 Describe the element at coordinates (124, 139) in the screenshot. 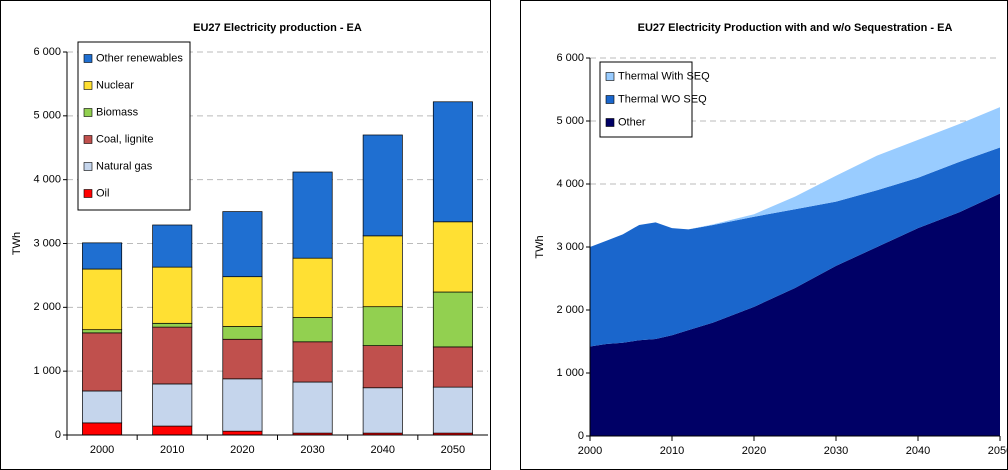

I see `legend-label: Coal, lignite` at that location.